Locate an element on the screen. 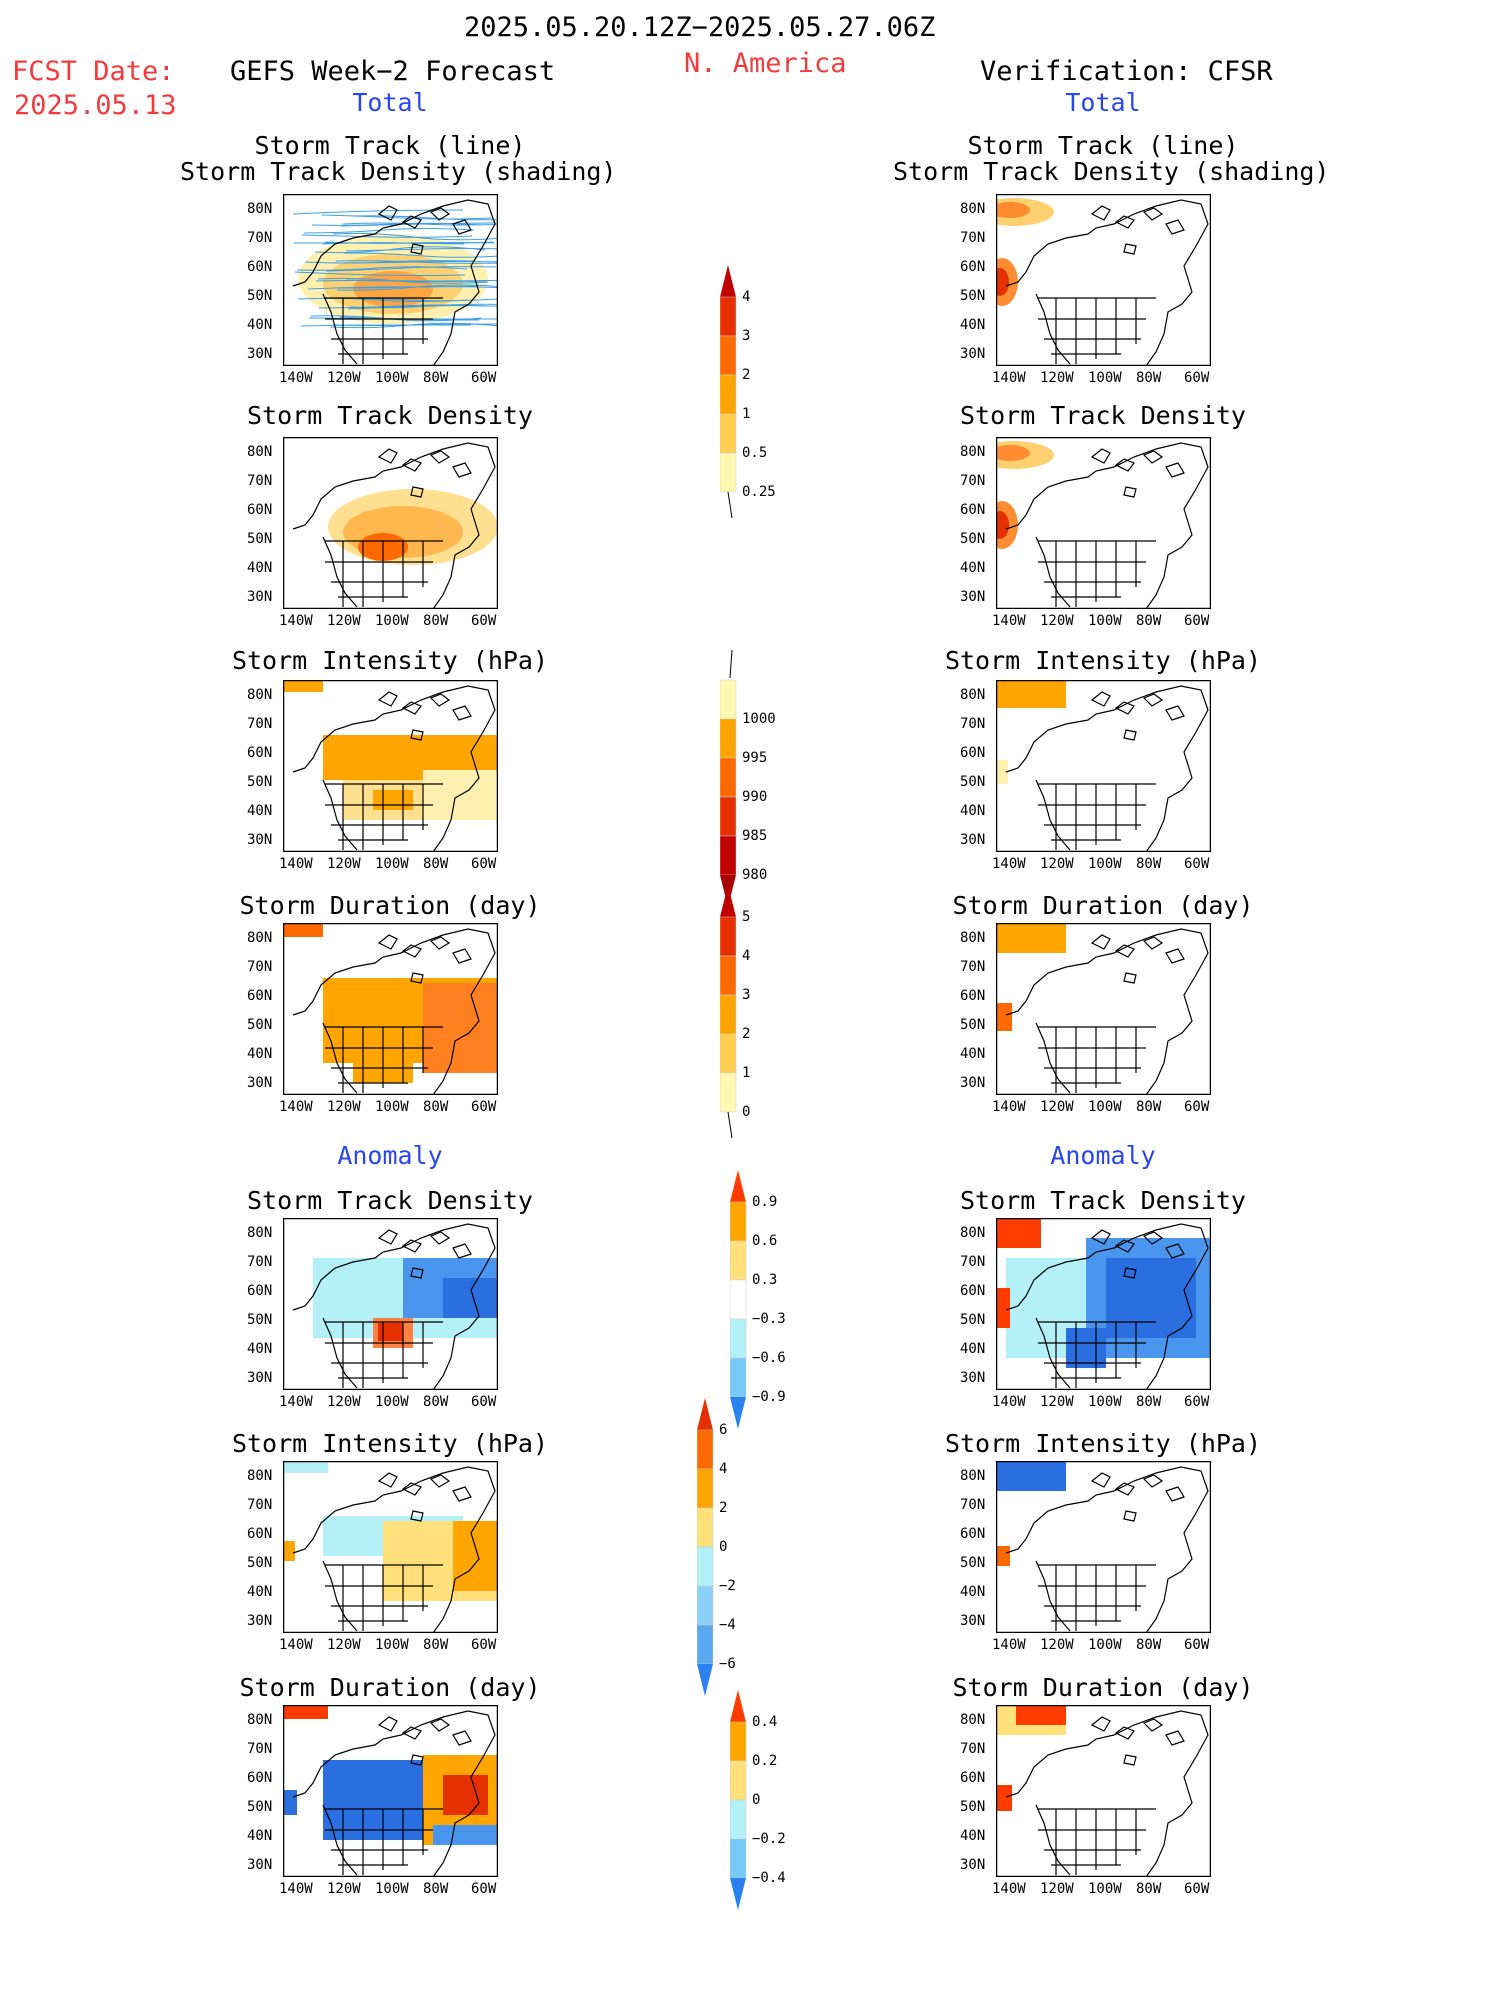 The height and width of the screenshot is (1992, 1487). left-column-title: GEFS Week−2 Forecast is located at coordinates (393, 71).